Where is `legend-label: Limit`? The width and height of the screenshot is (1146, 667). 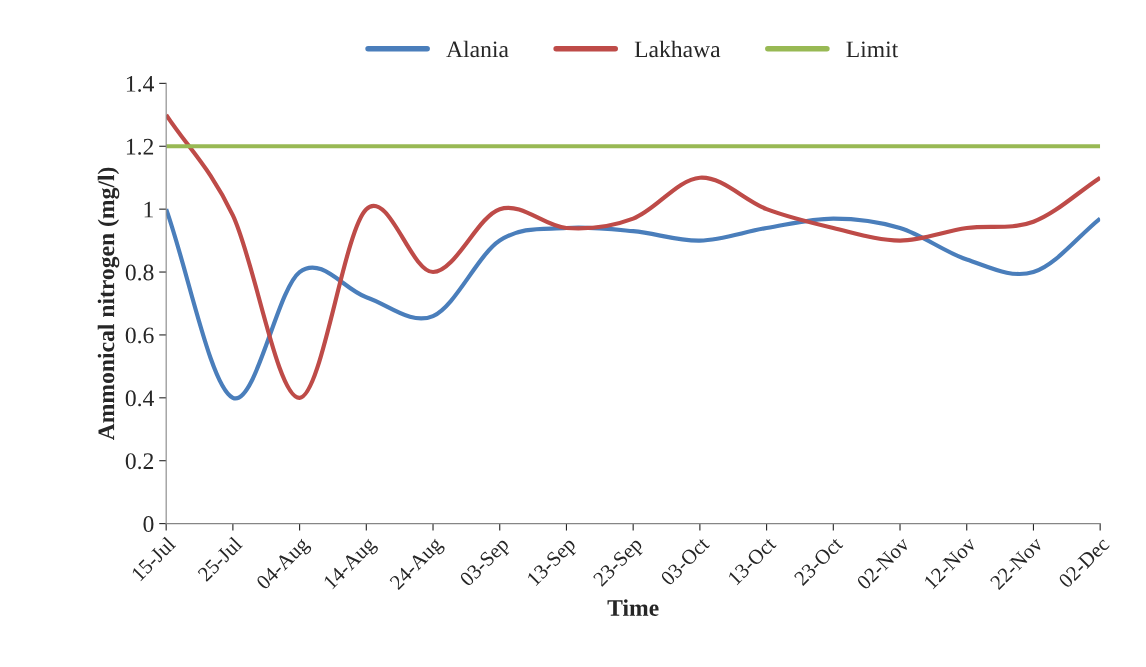
legend-label: Limit is located at coordinates (872, 49).